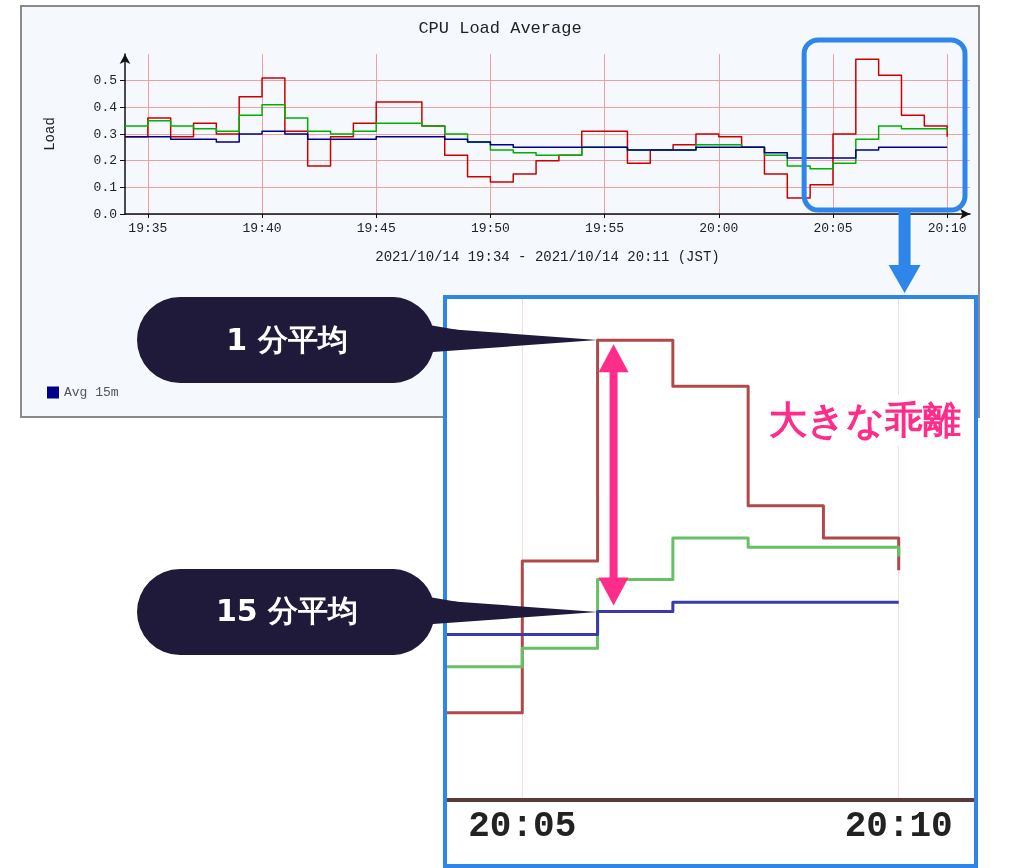  What do you see at coordinates (105, 81) in the screenshot?
I see `y-tick-label: 0.5` at bounding box center [105, 81].